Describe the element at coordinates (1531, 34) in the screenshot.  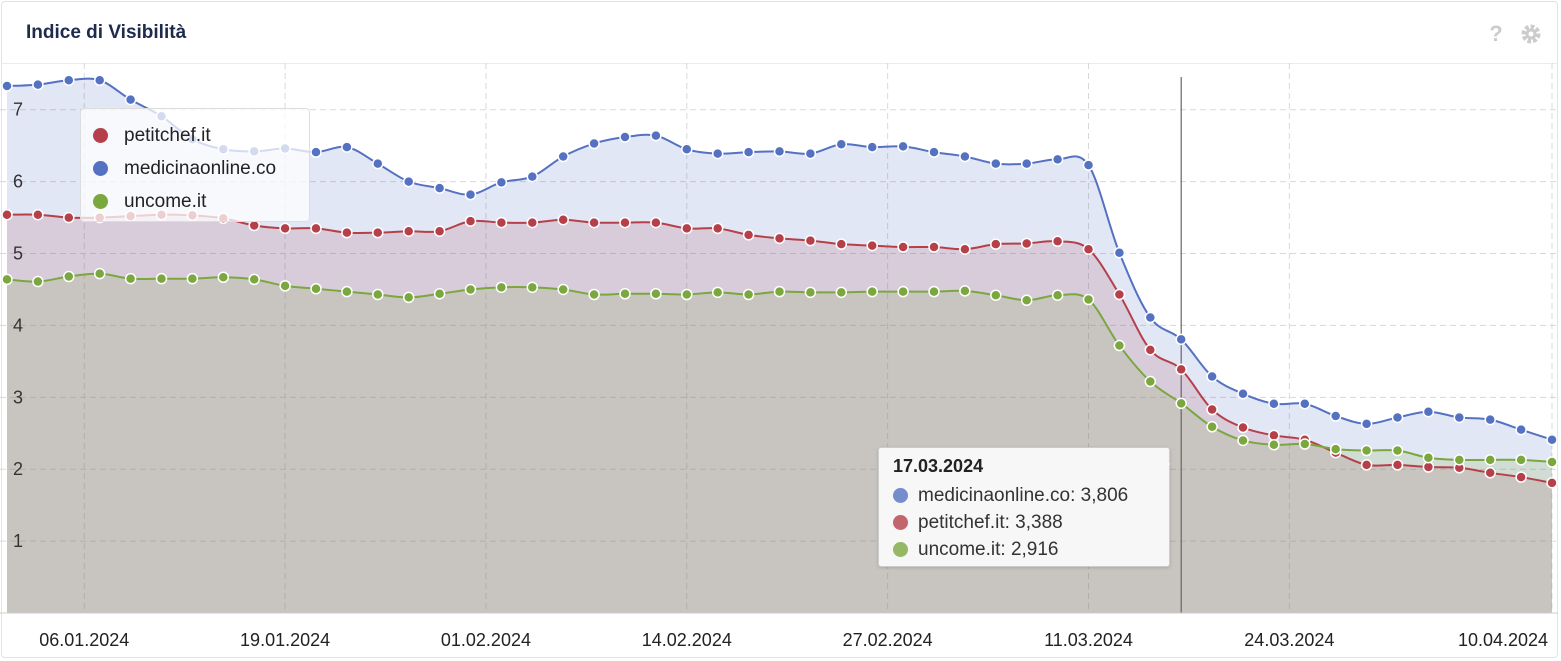
I see `settings-icon` at that location.